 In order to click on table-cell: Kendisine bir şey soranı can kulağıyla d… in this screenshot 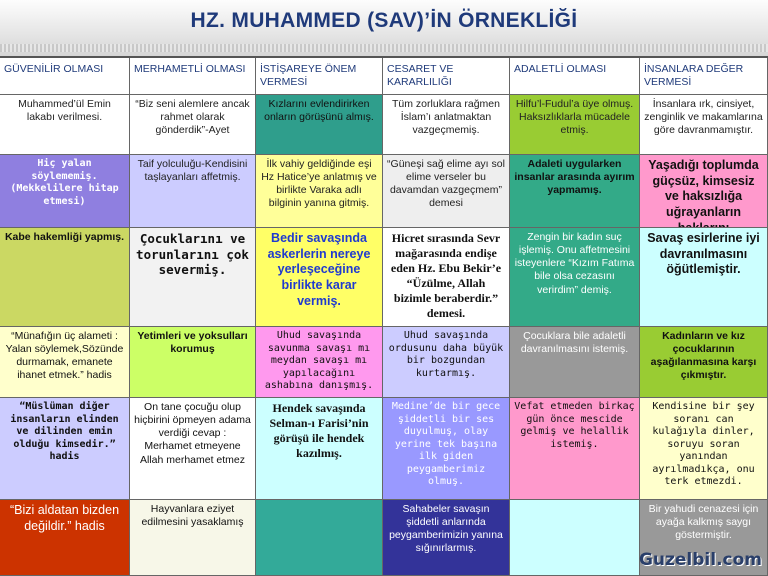, I will do `click(704, 449)`.